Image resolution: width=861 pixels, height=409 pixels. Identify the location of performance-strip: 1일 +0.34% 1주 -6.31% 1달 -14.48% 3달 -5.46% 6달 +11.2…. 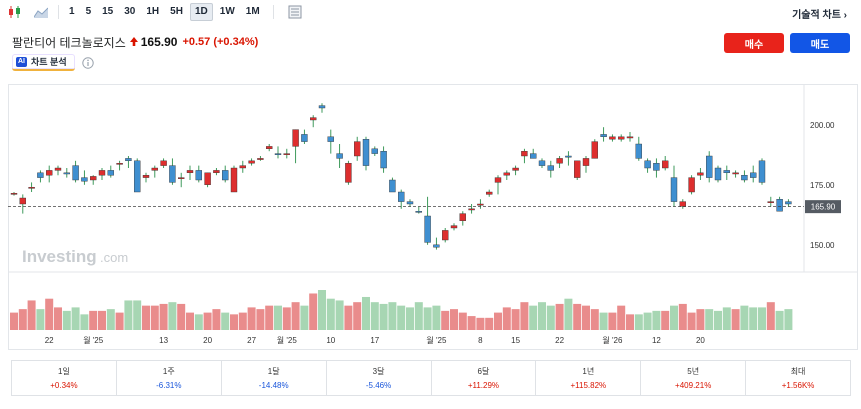
(431, 378).